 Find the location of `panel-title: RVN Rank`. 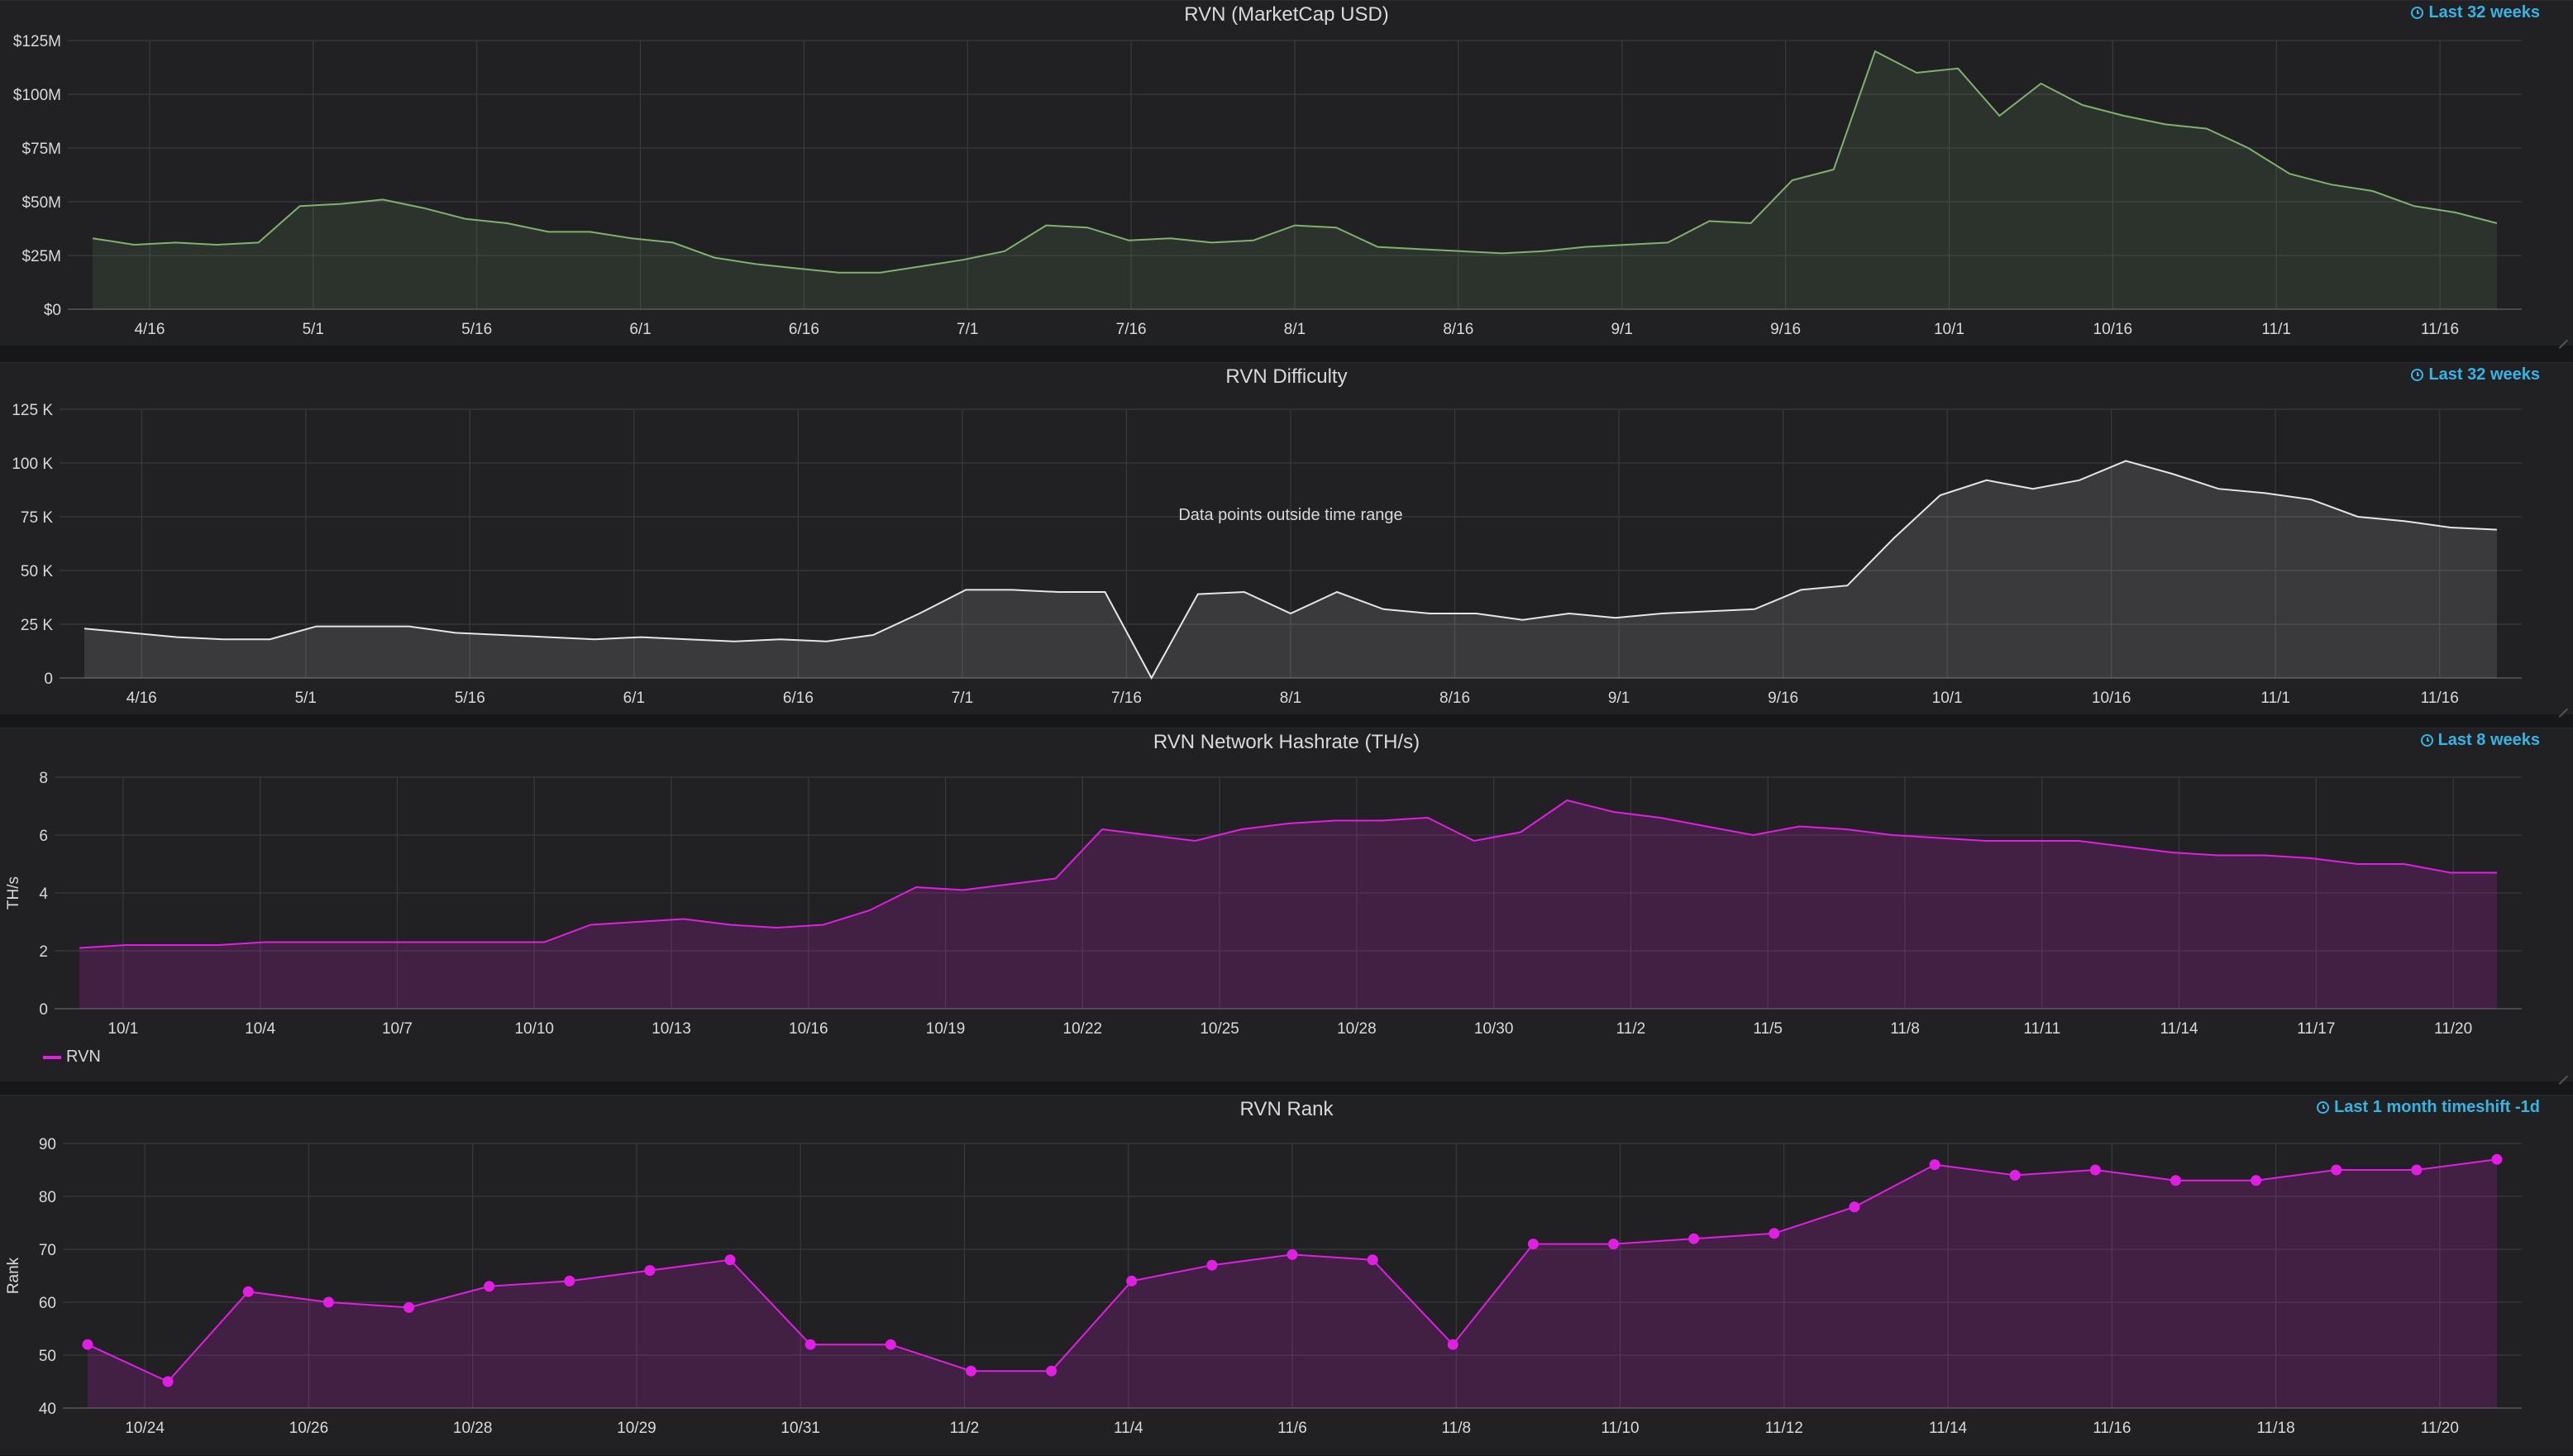

panel-title: RVN Rank is located at coordinates (1286, 1109).